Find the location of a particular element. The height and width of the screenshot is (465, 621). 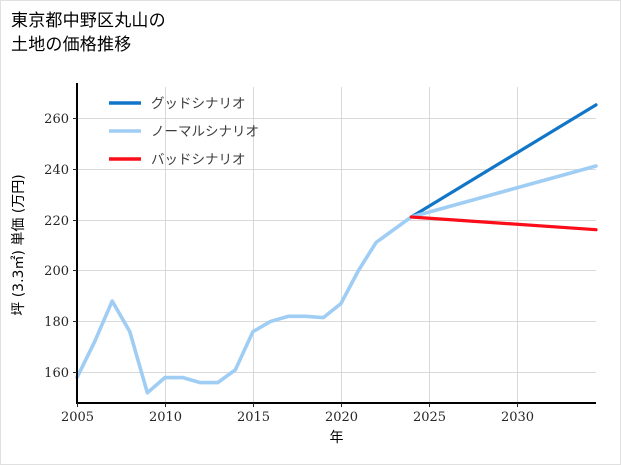

x-axis-ticks: 2005 2010 2015 2020 2025 2030 is located at coordinates (297, 414).